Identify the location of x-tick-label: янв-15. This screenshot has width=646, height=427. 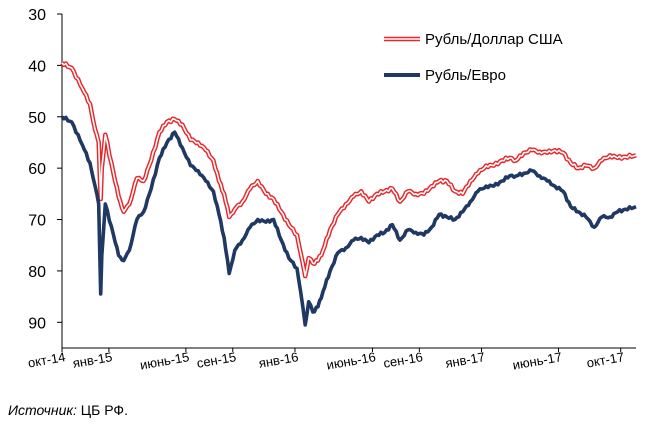
(92, 360).